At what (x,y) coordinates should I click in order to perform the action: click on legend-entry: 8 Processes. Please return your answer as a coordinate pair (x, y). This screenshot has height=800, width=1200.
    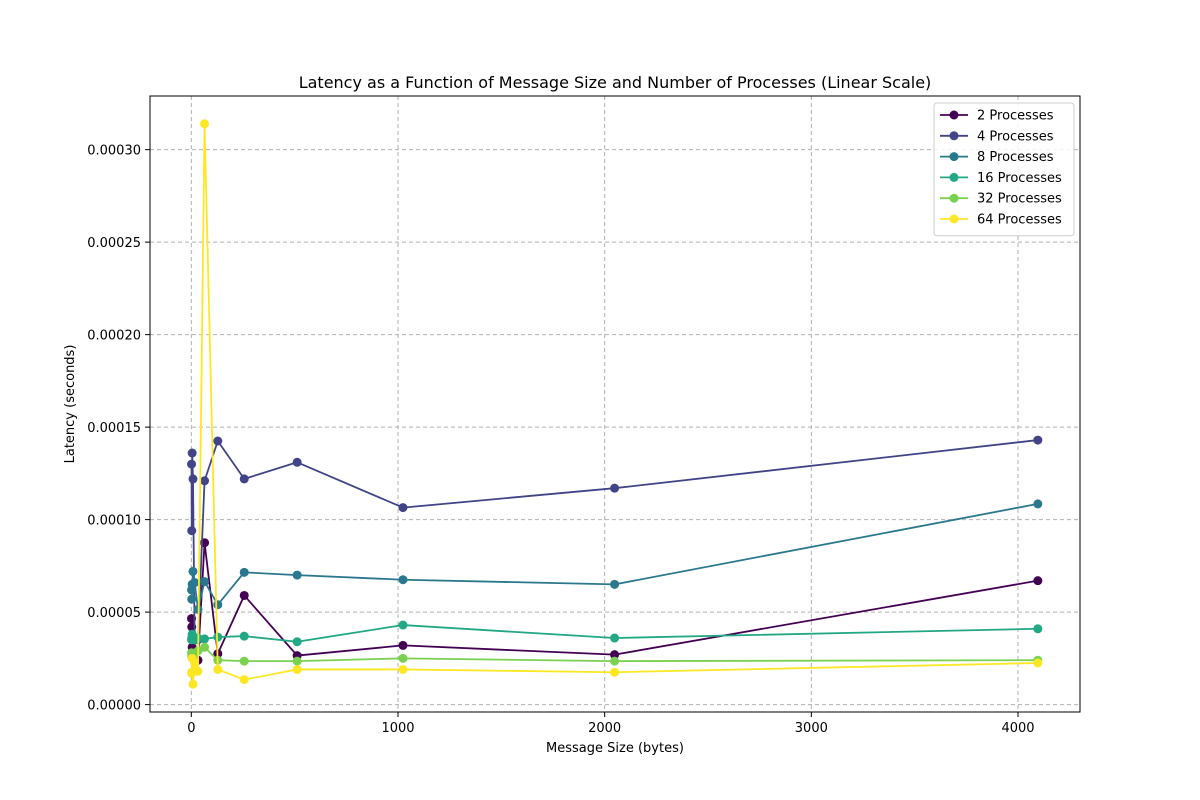
    Looking at the image, I should click on (997, 157).